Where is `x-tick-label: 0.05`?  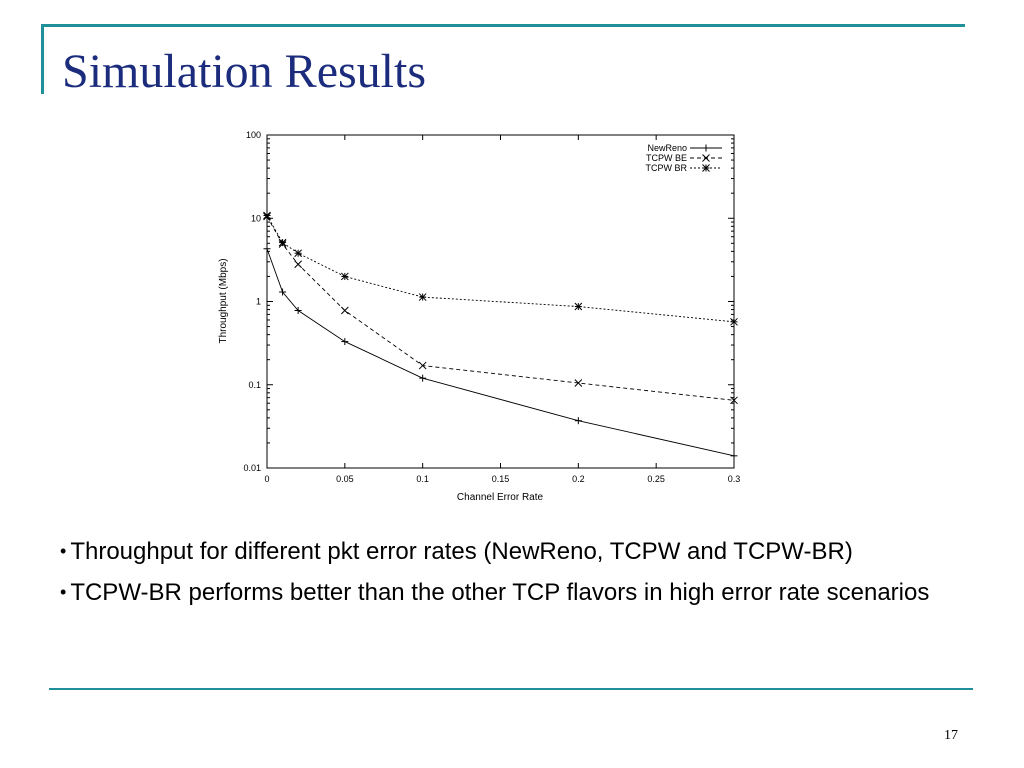
x-tick-label: 0.05 is located at coordinates (345, 479).